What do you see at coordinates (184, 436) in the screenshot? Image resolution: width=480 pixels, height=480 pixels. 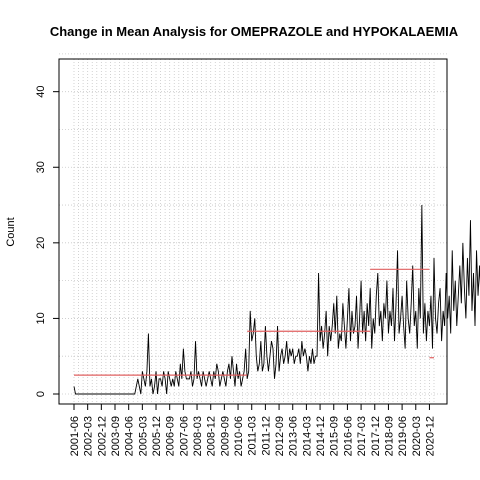 I see `x-tick-label: 2007-06` at bounding box center [184, 436].